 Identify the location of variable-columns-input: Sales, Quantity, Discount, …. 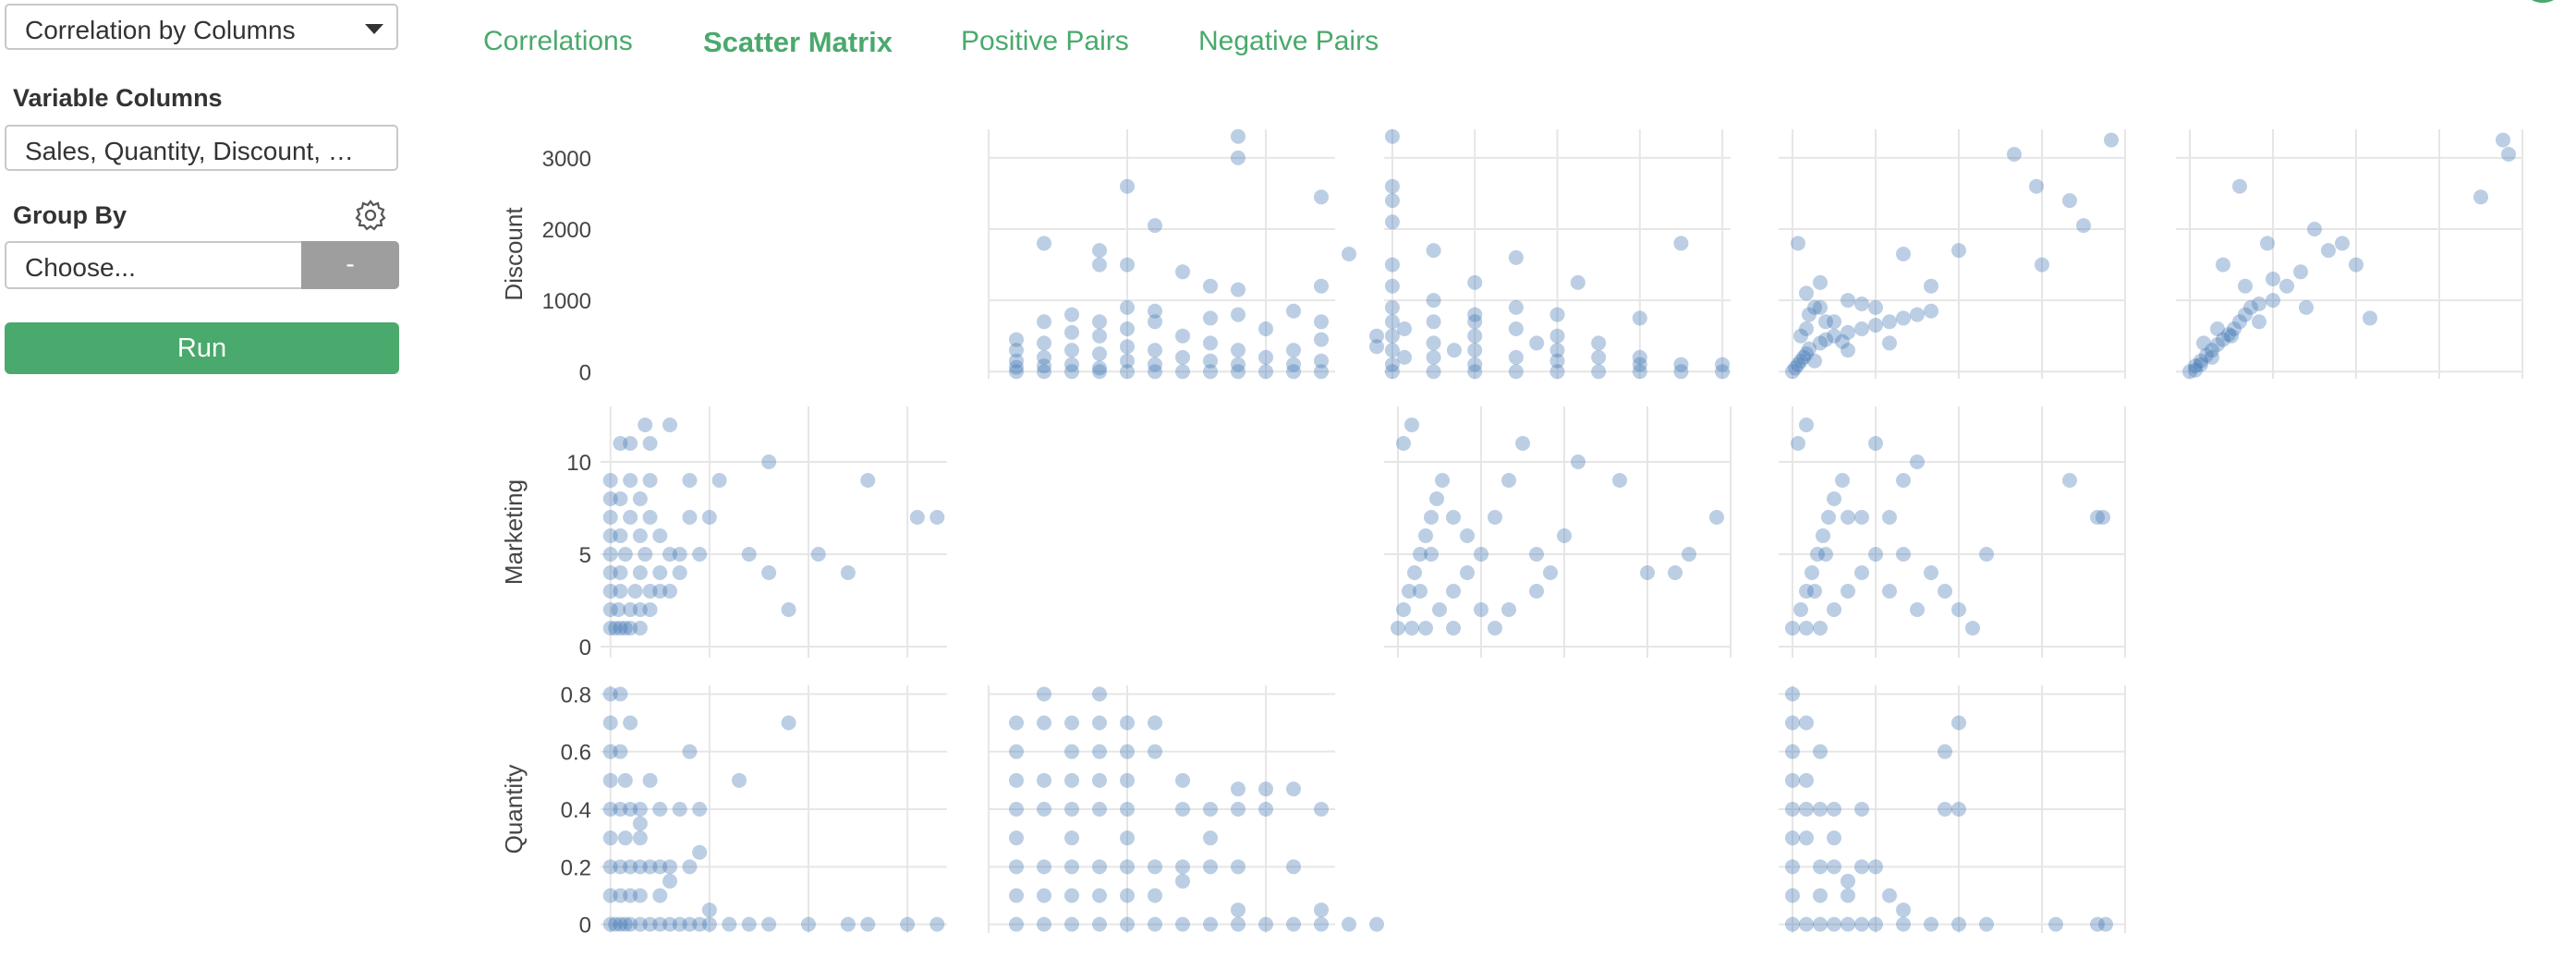
(201, 148).